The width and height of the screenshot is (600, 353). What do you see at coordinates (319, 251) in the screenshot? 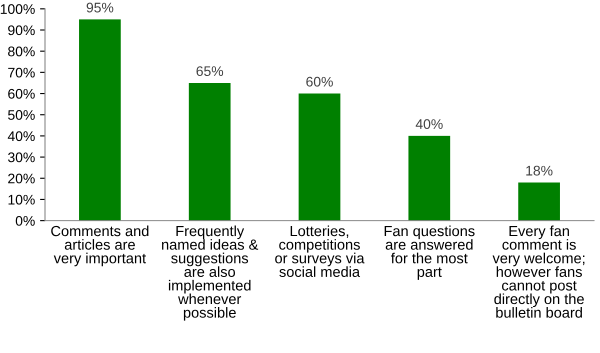
I see `x-tick-label: Lotteries, competitions or surveys via social media` at bounding box center [319, 251].